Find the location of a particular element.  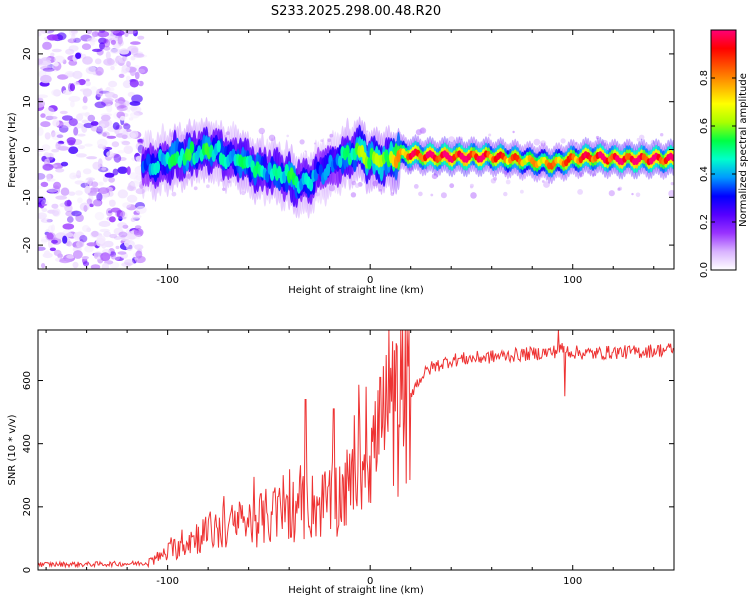

colorbar-tick-label: 0.2 is located at coordinates (704, 222).